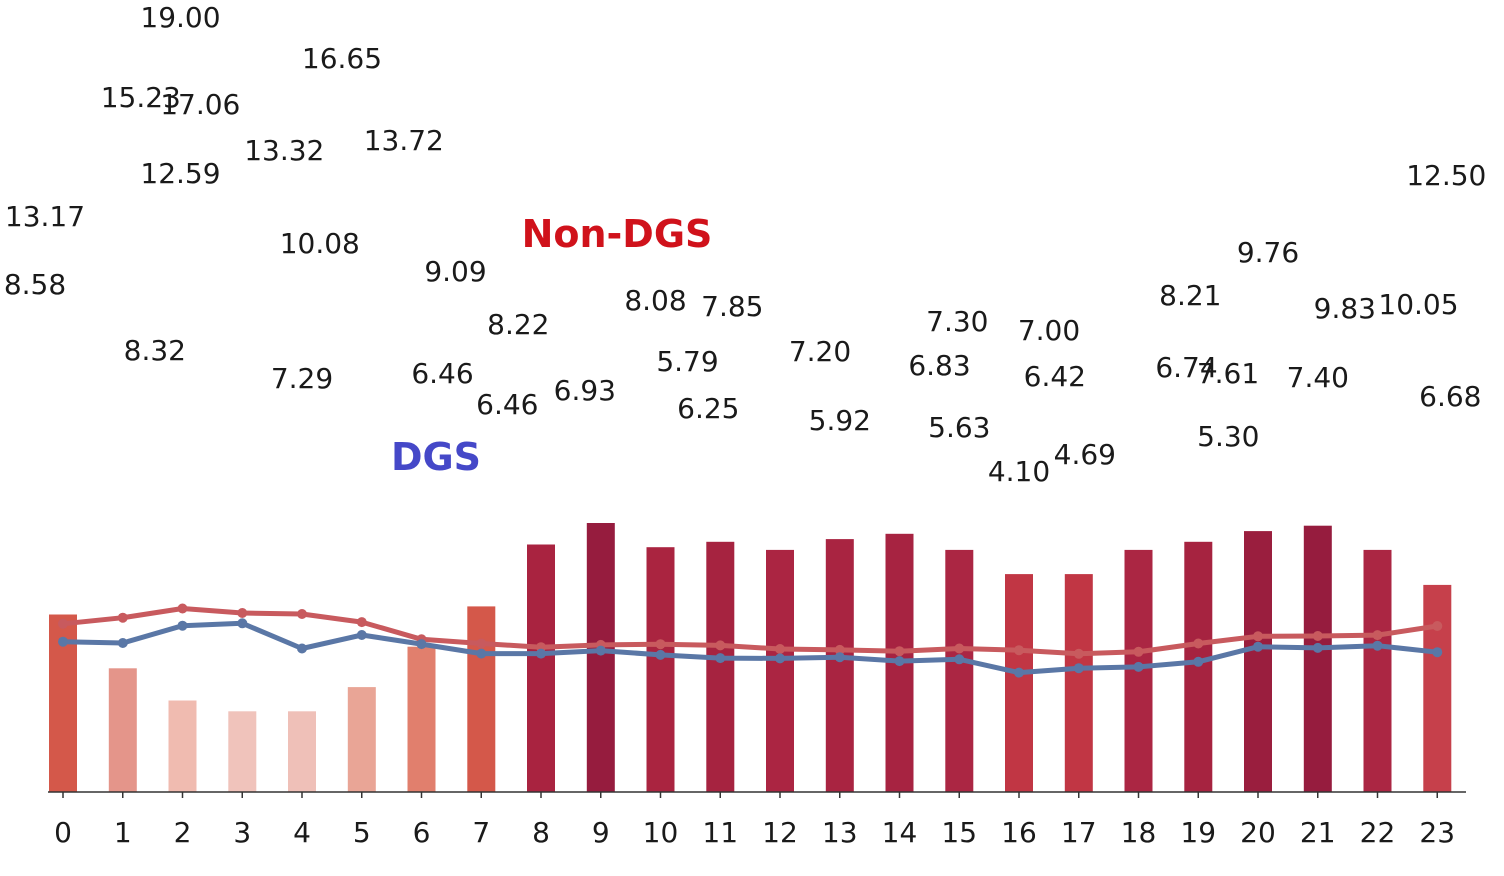  I want to click on line-dgs, so click(750, 648).